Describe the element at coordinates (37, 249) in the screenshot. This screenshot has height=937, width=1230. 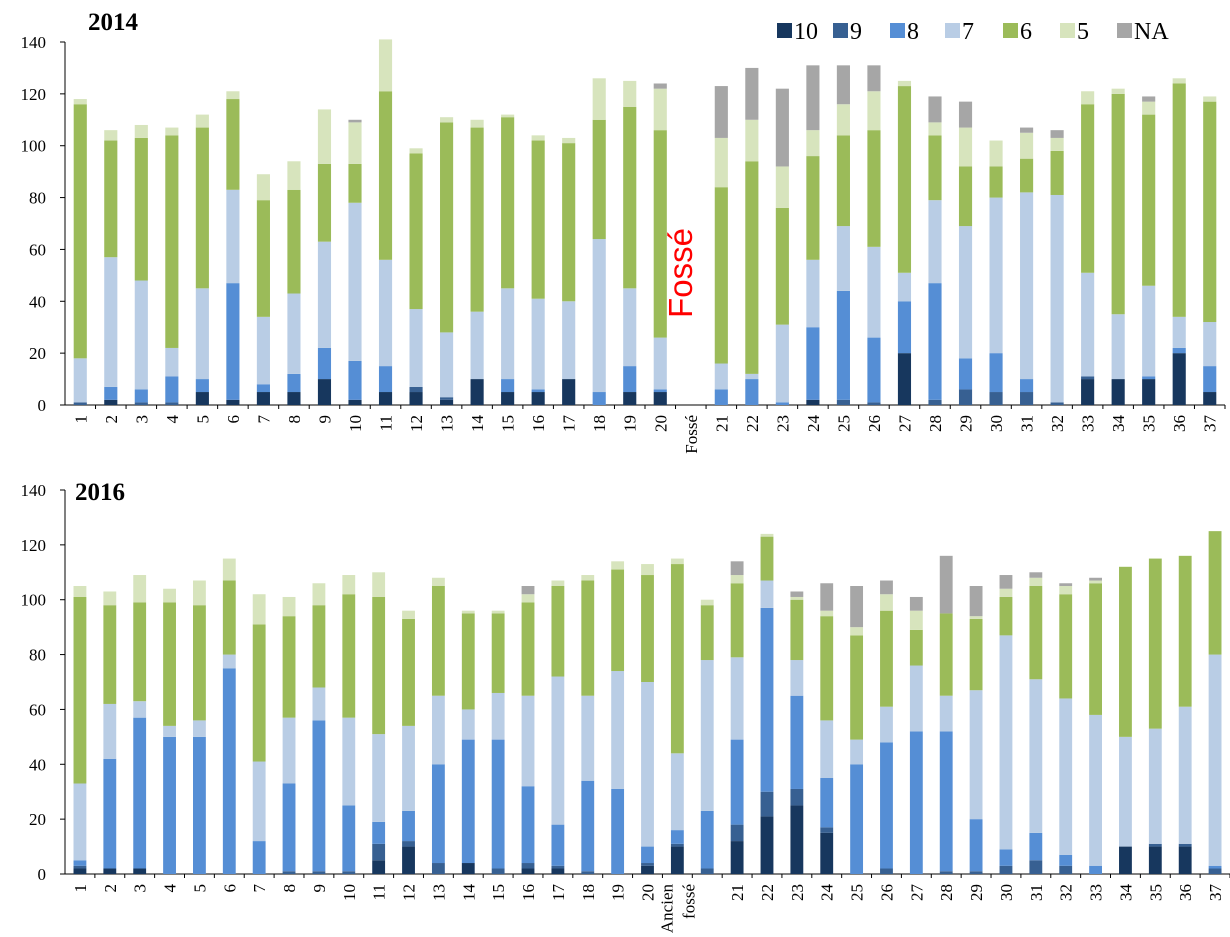
I see `y-tick-label: 60` at that location.